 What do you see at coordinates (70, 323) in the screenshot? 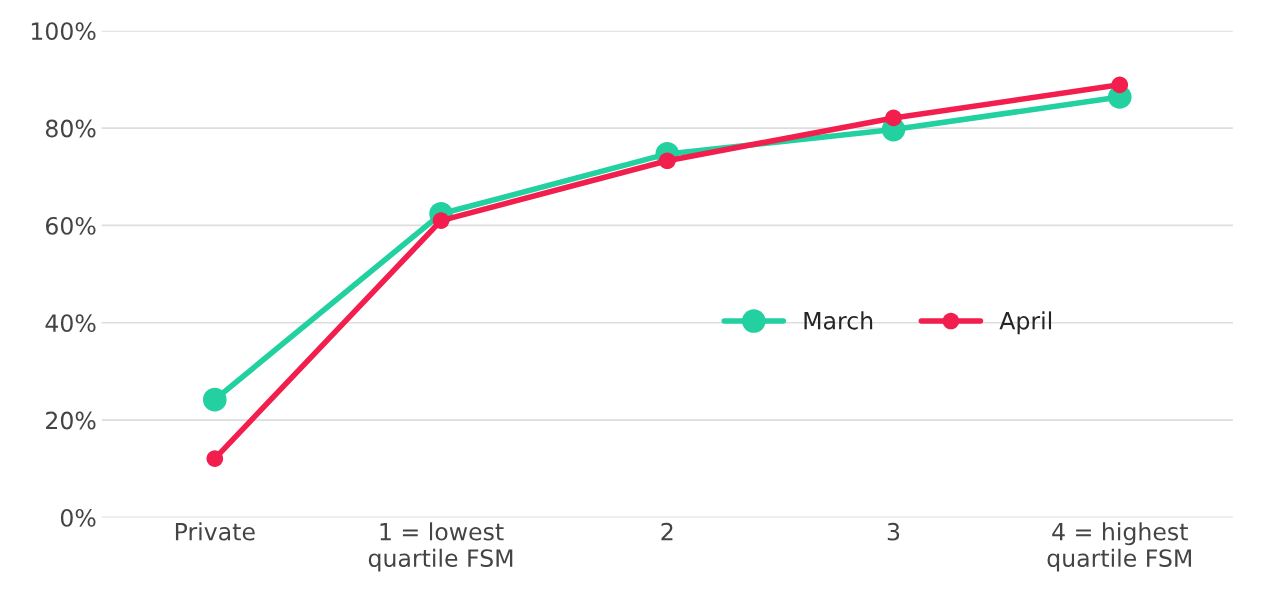
I see `y-tick-label: 40%` at bounding box center [70, 323].